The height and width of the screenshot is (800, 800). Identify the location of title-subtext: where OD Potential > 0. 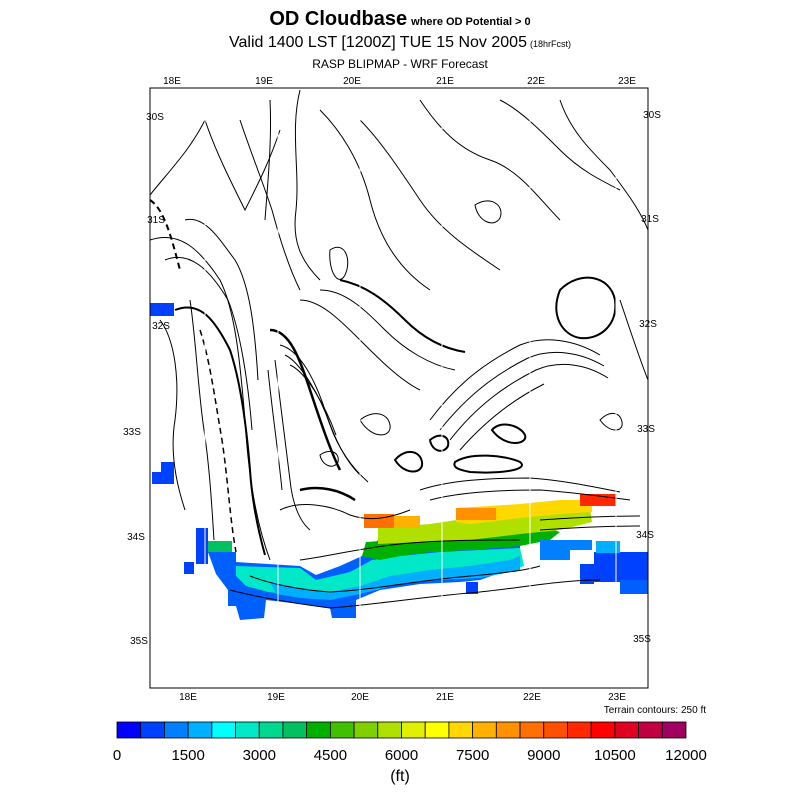
(471, 22).